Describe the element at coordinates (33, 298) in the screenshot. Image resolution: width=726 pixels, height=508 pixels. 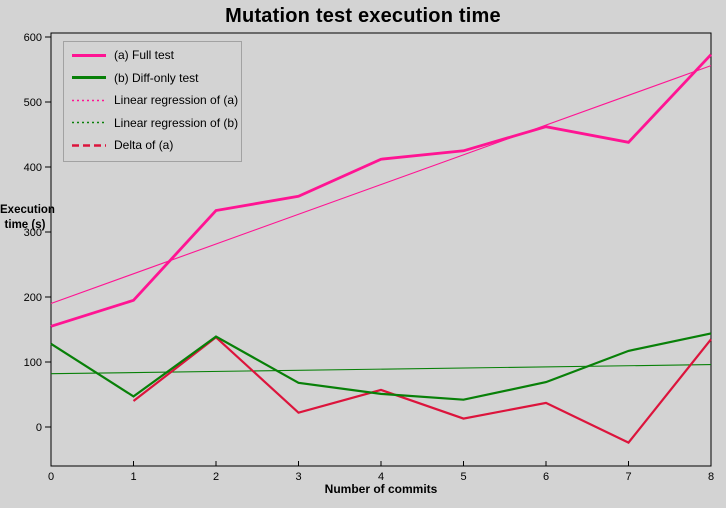
I see `y-tick-label: 200` at that location.